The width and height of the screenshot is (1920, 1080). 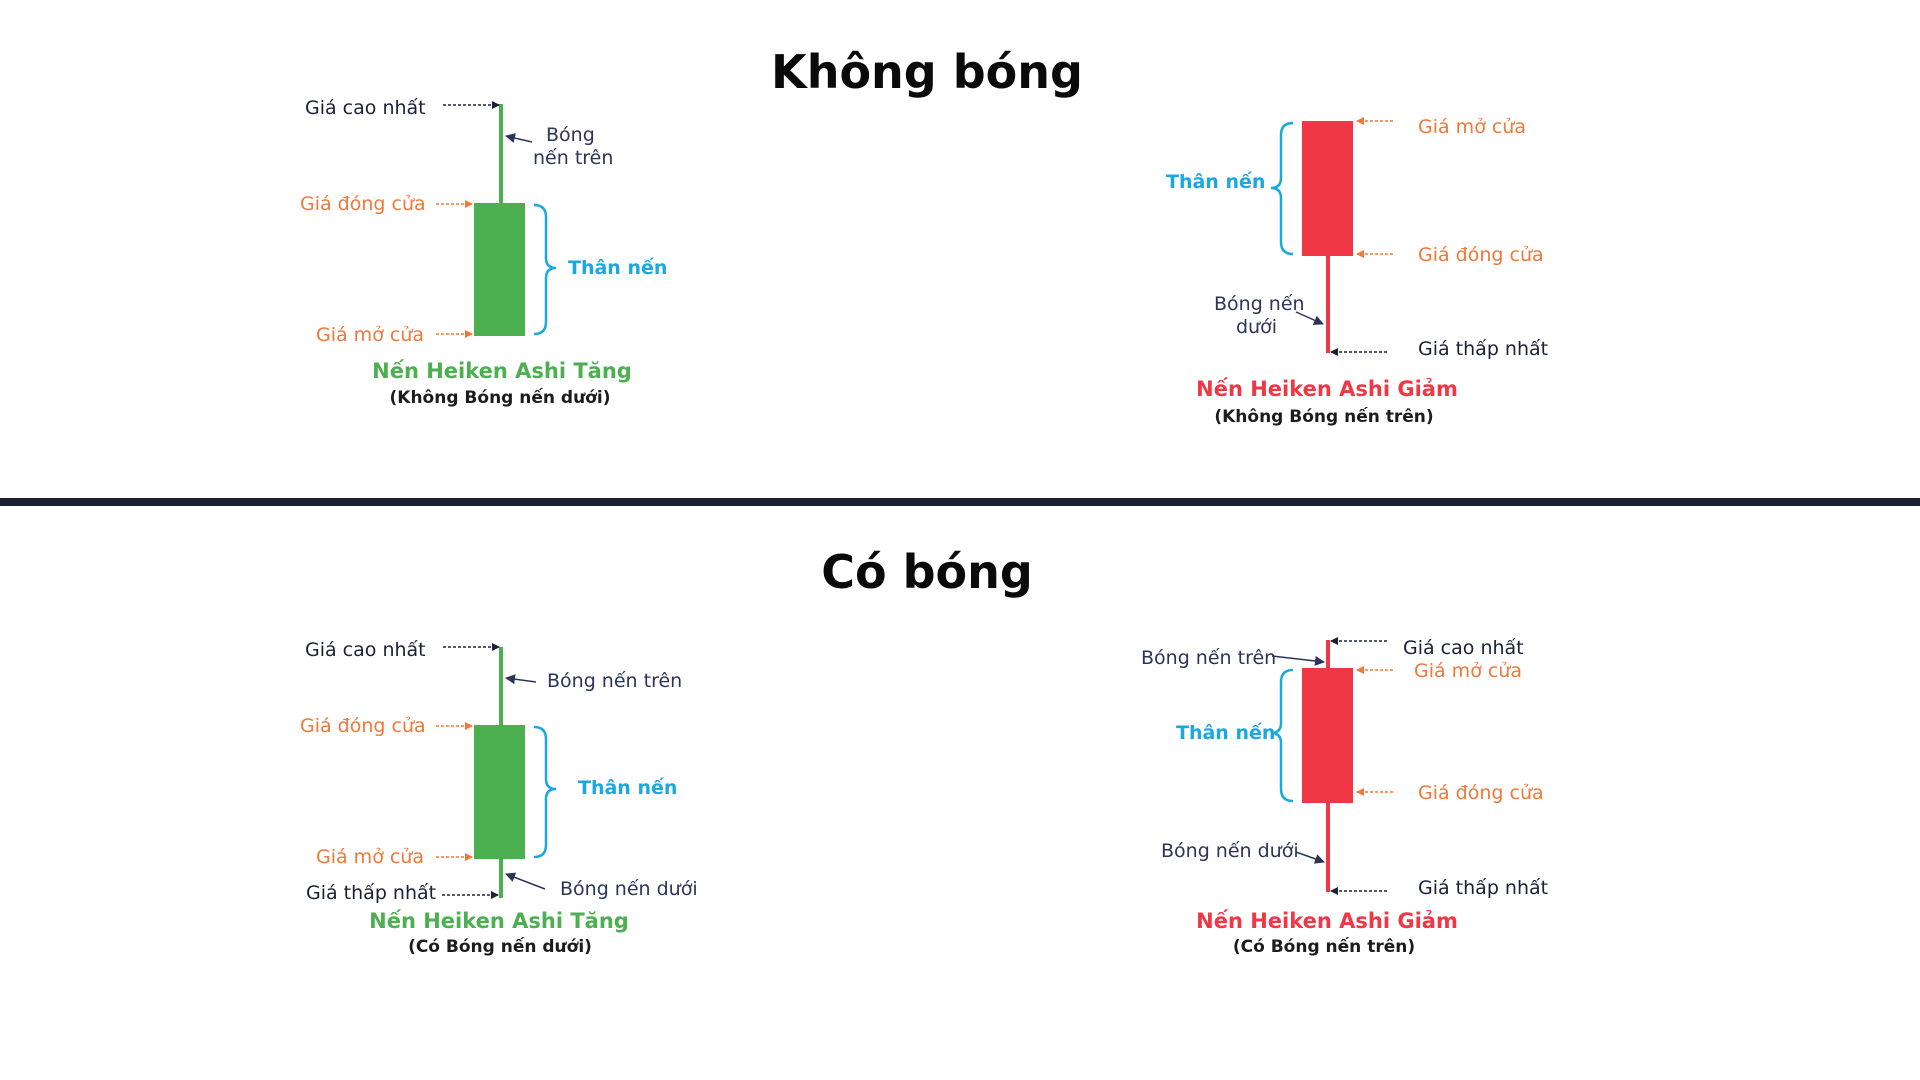 I want to click on lower-wick-label: Bóng nến, so click(x=1259, y=304).